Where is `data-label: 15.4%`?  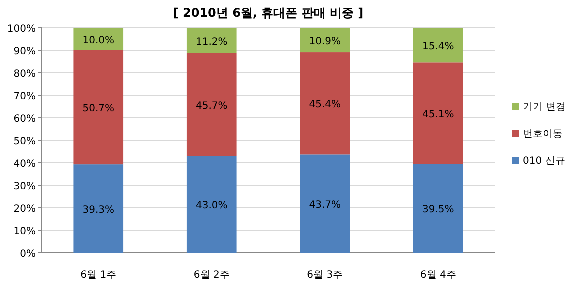 data-label: 15.4% is located at coordinates (438, 46).